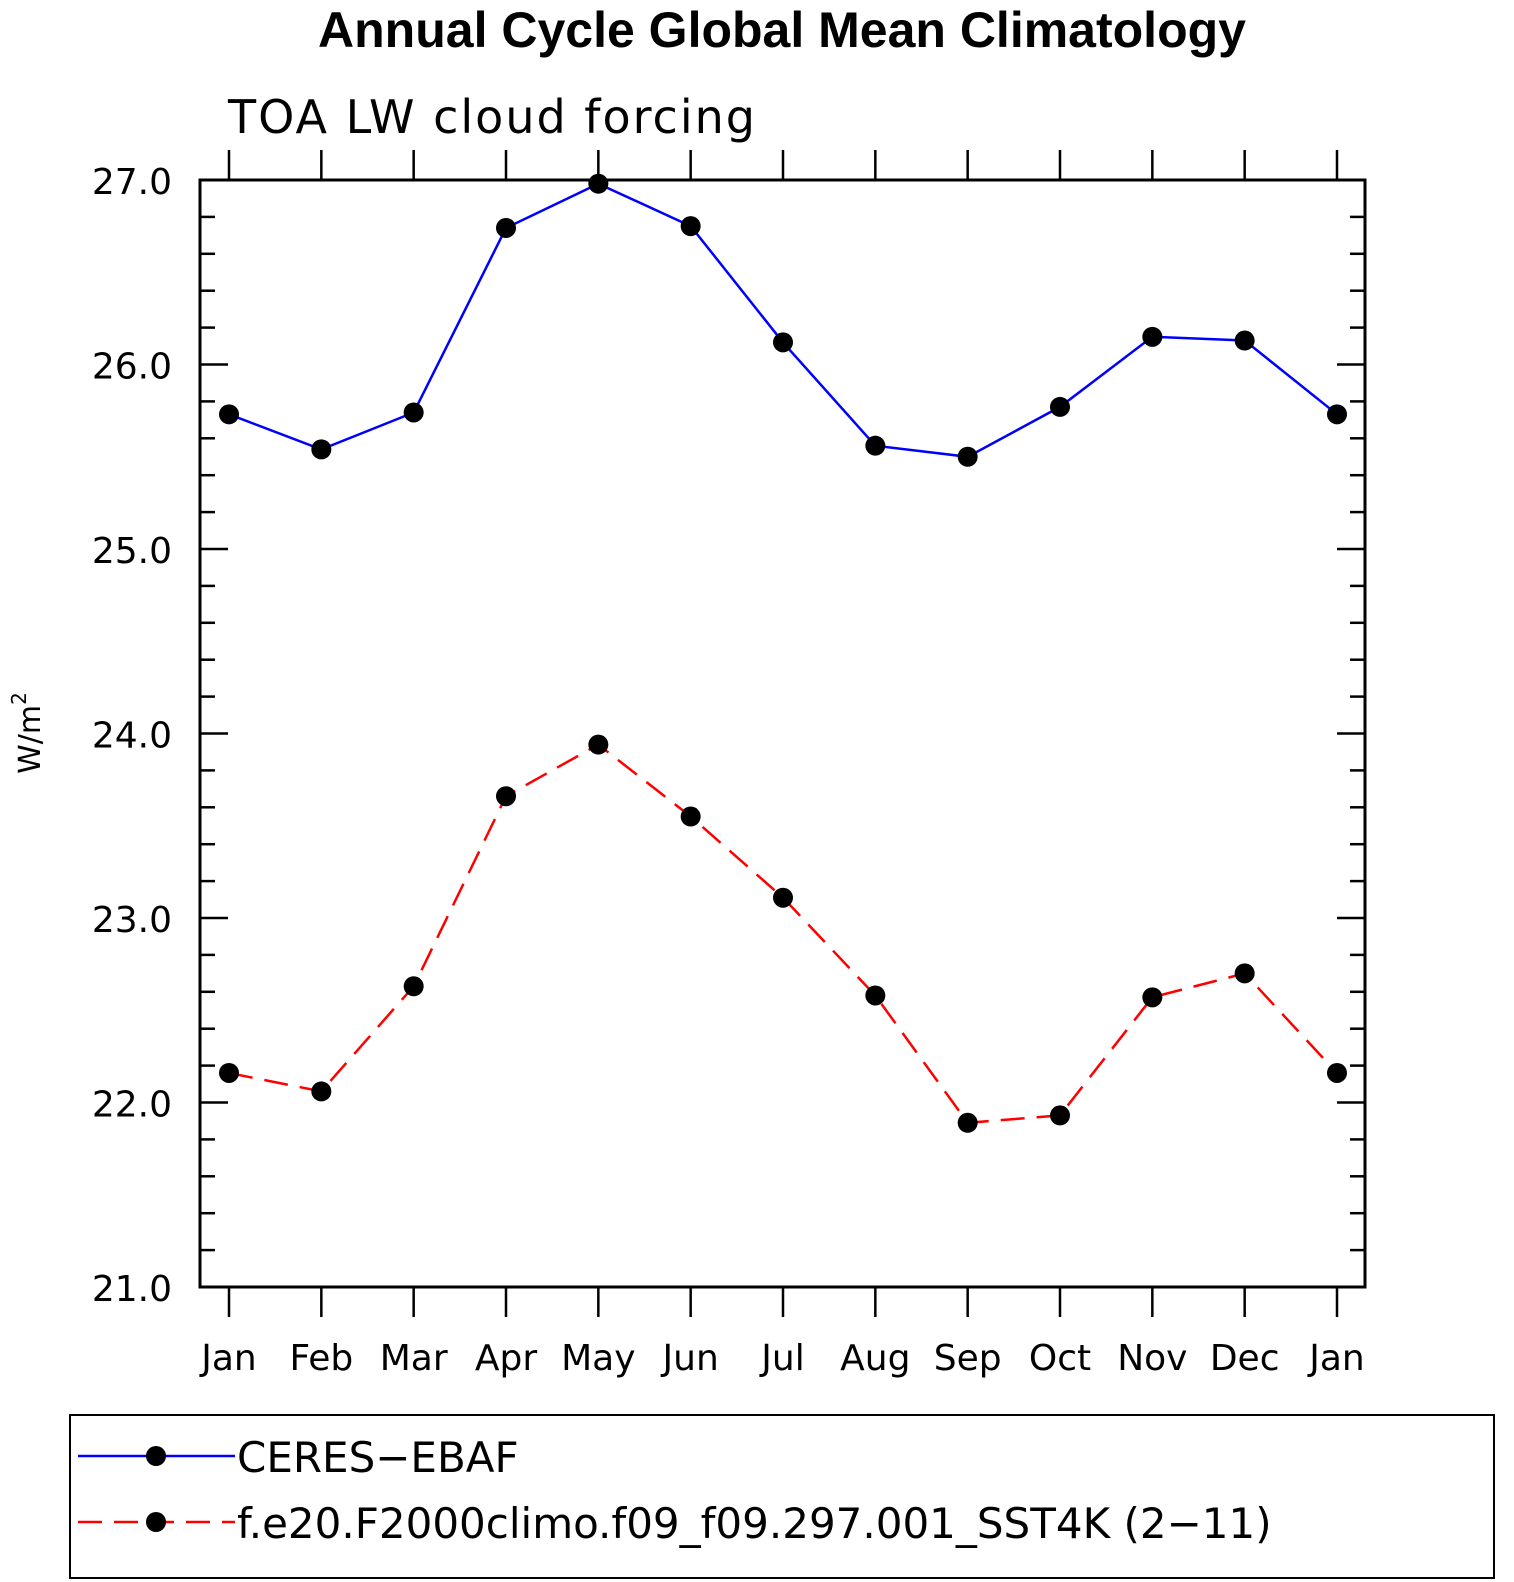  I want to click on x-tick-label: Feb, so click(321, 1358).